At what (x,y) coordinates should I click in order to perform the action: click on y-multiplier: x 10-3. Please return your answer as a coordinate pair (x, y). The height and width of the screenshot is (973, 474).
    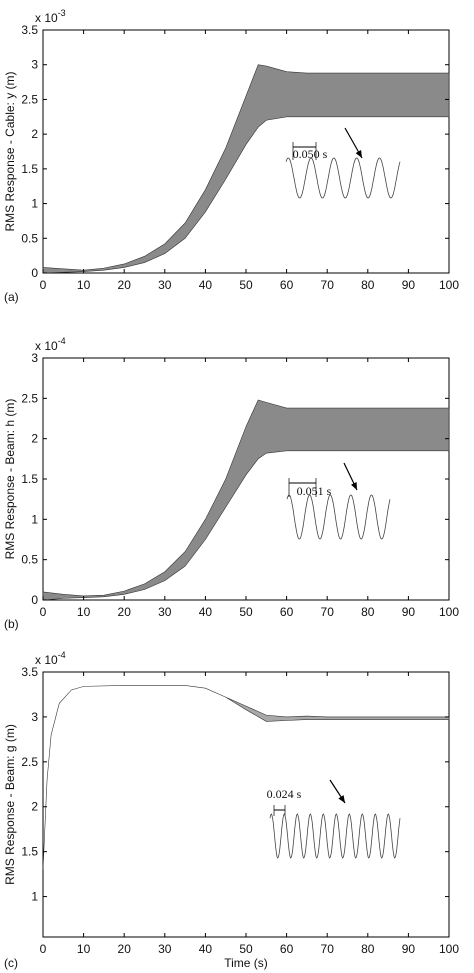
    Looking at the image, I should click on (50, 16).